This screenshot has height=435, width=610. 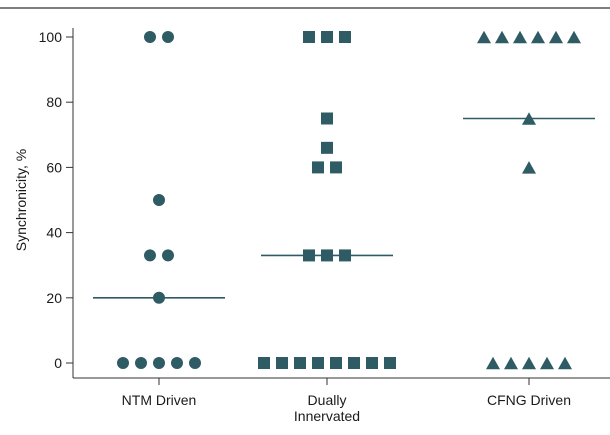 I want to click on y-tick-label: 0, so click(x=58, y=363).